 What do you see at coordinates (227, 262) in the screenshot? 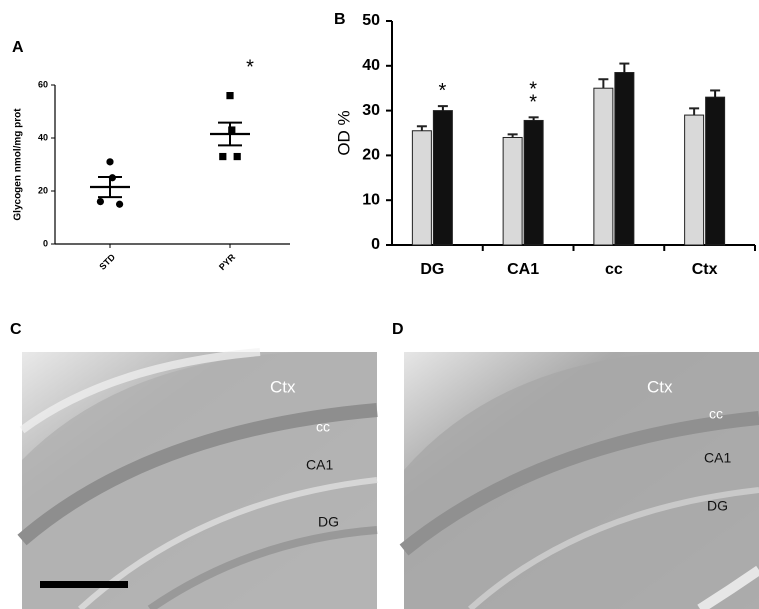
I see `x-tick-label: PYR` at bounding box center [227, 262].